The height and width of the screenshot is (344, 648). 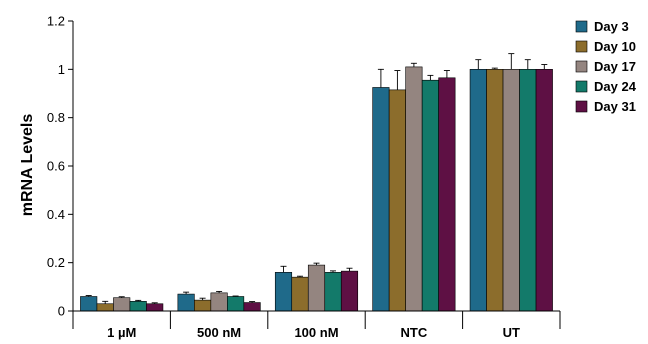 What do you see at coordinates (121, 332) in the screenshot?
I see `category-label-0: 1 µM` at bounding box center [121, 332].